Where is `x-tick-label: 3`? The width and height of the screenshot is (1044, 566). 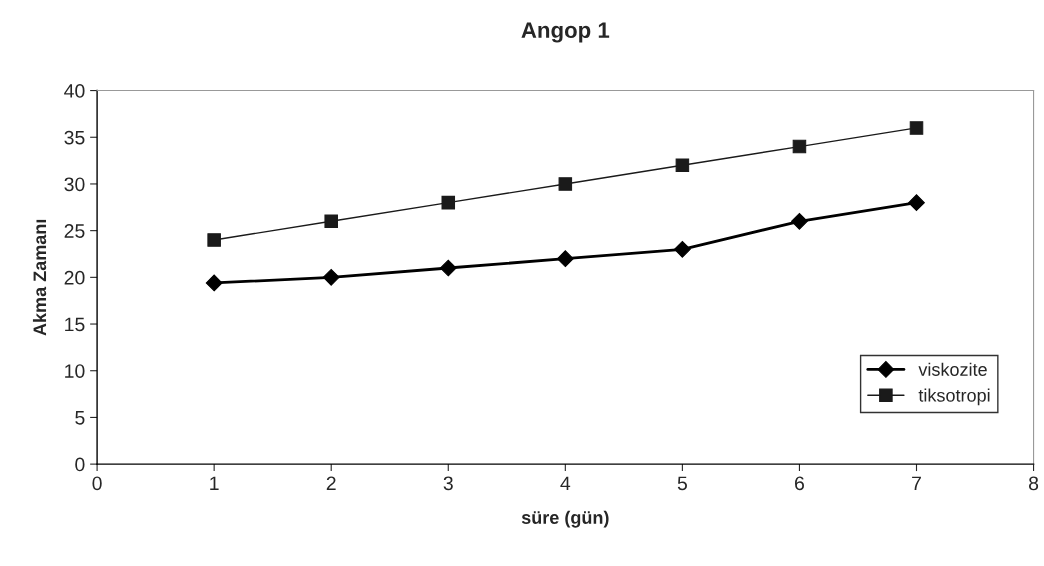
x-tick-label: 3 is located at coordinates (448, 483).